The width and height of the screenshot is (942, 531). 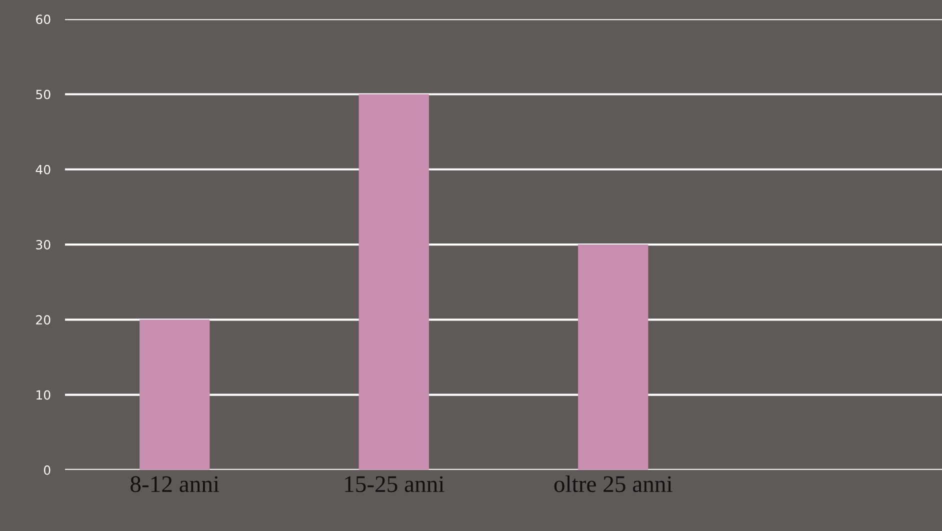 I want to click on y-tick-label: 50, so click(x=43, y=95).